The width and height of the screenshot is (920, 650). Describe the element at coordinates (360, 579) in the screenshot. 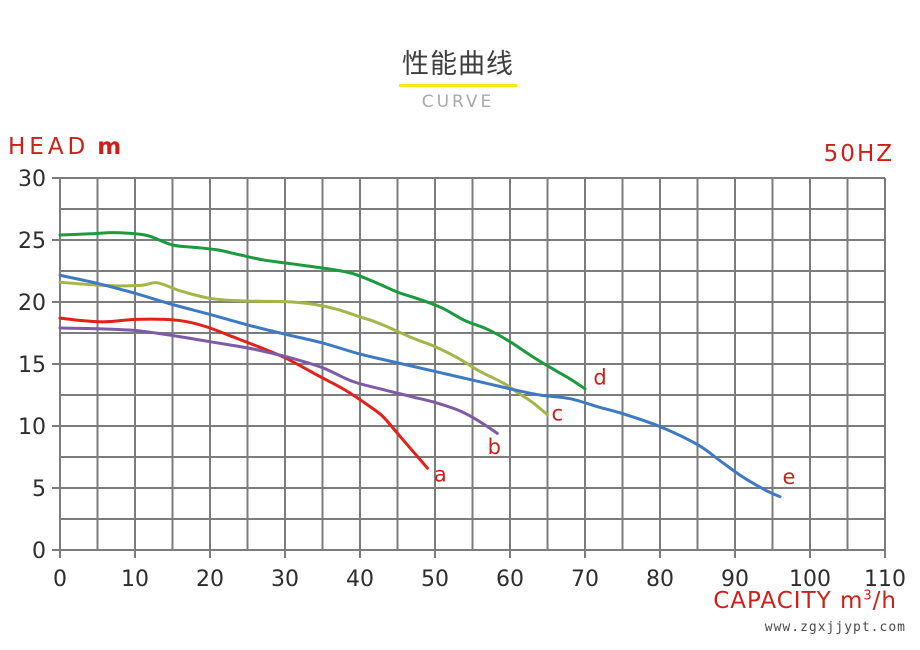

I see `x-tick-label: 40` at that location.